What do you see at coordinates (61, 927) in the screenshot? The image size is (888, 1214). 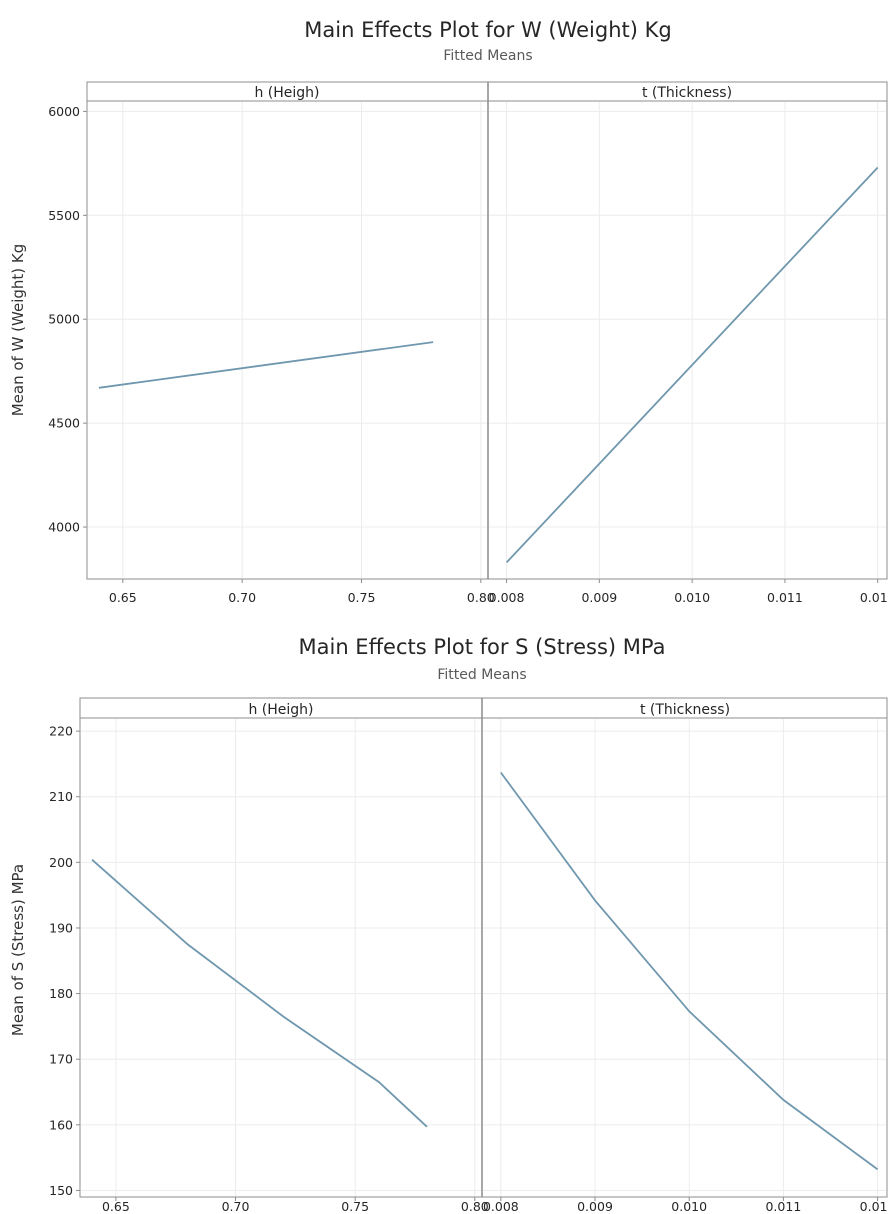 I see `y-tick-label: 190` at bounding box center [61, 927].